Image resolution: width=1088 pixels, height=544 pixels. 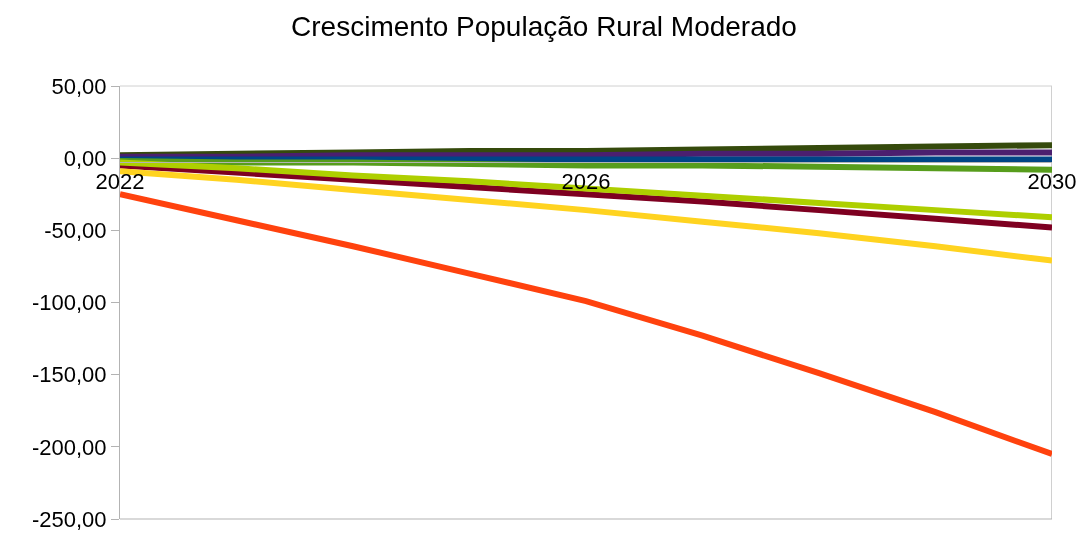 I want to click on y-tick-label: -50,00, so click(x=75, y=231).